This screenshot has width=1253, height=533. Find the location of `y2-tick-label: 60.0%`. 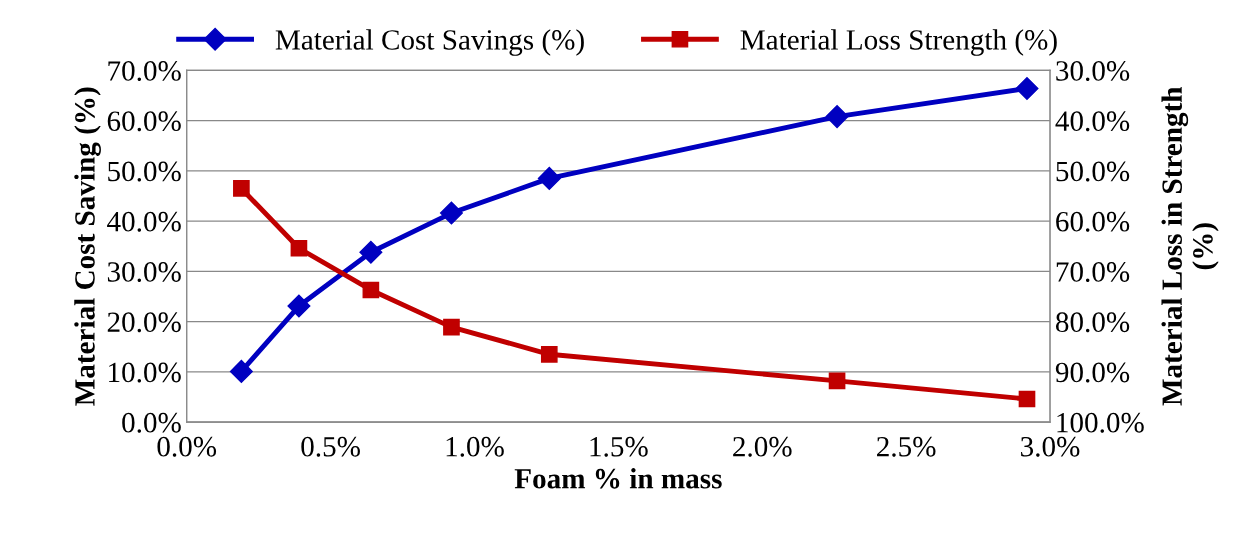

y2-tick-label: 60.0% is located at coordinates (1093, 221).